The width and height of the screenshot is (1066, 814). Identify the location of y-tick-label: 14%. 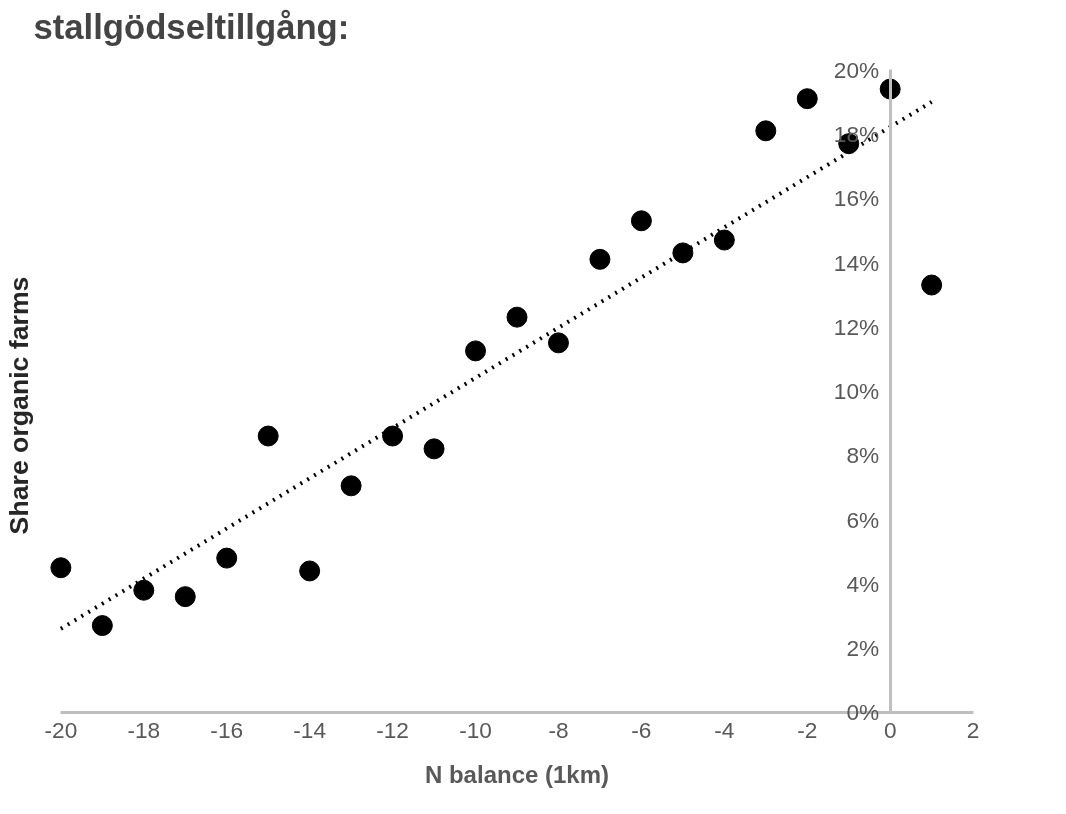
(856, 262).